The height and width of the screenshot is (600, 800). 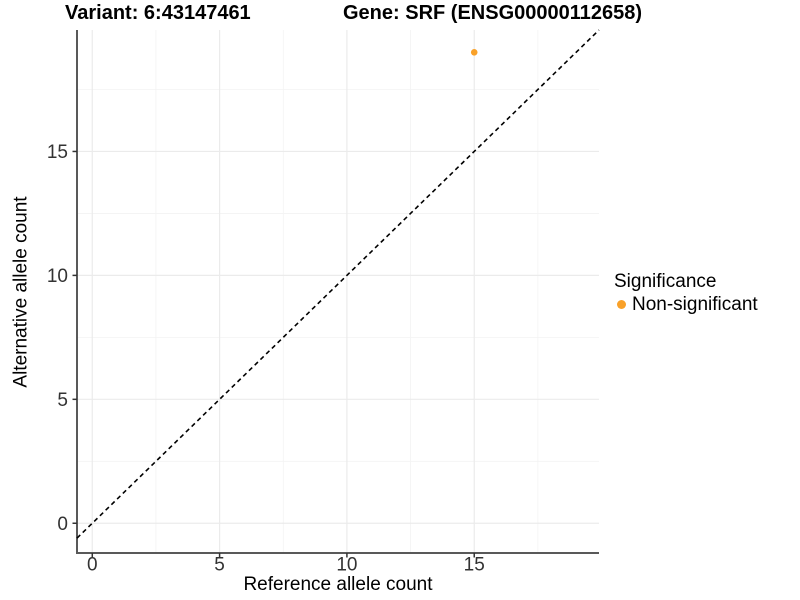 I want to click on legend: Significance Non-significant, so click(x=686, y=293).